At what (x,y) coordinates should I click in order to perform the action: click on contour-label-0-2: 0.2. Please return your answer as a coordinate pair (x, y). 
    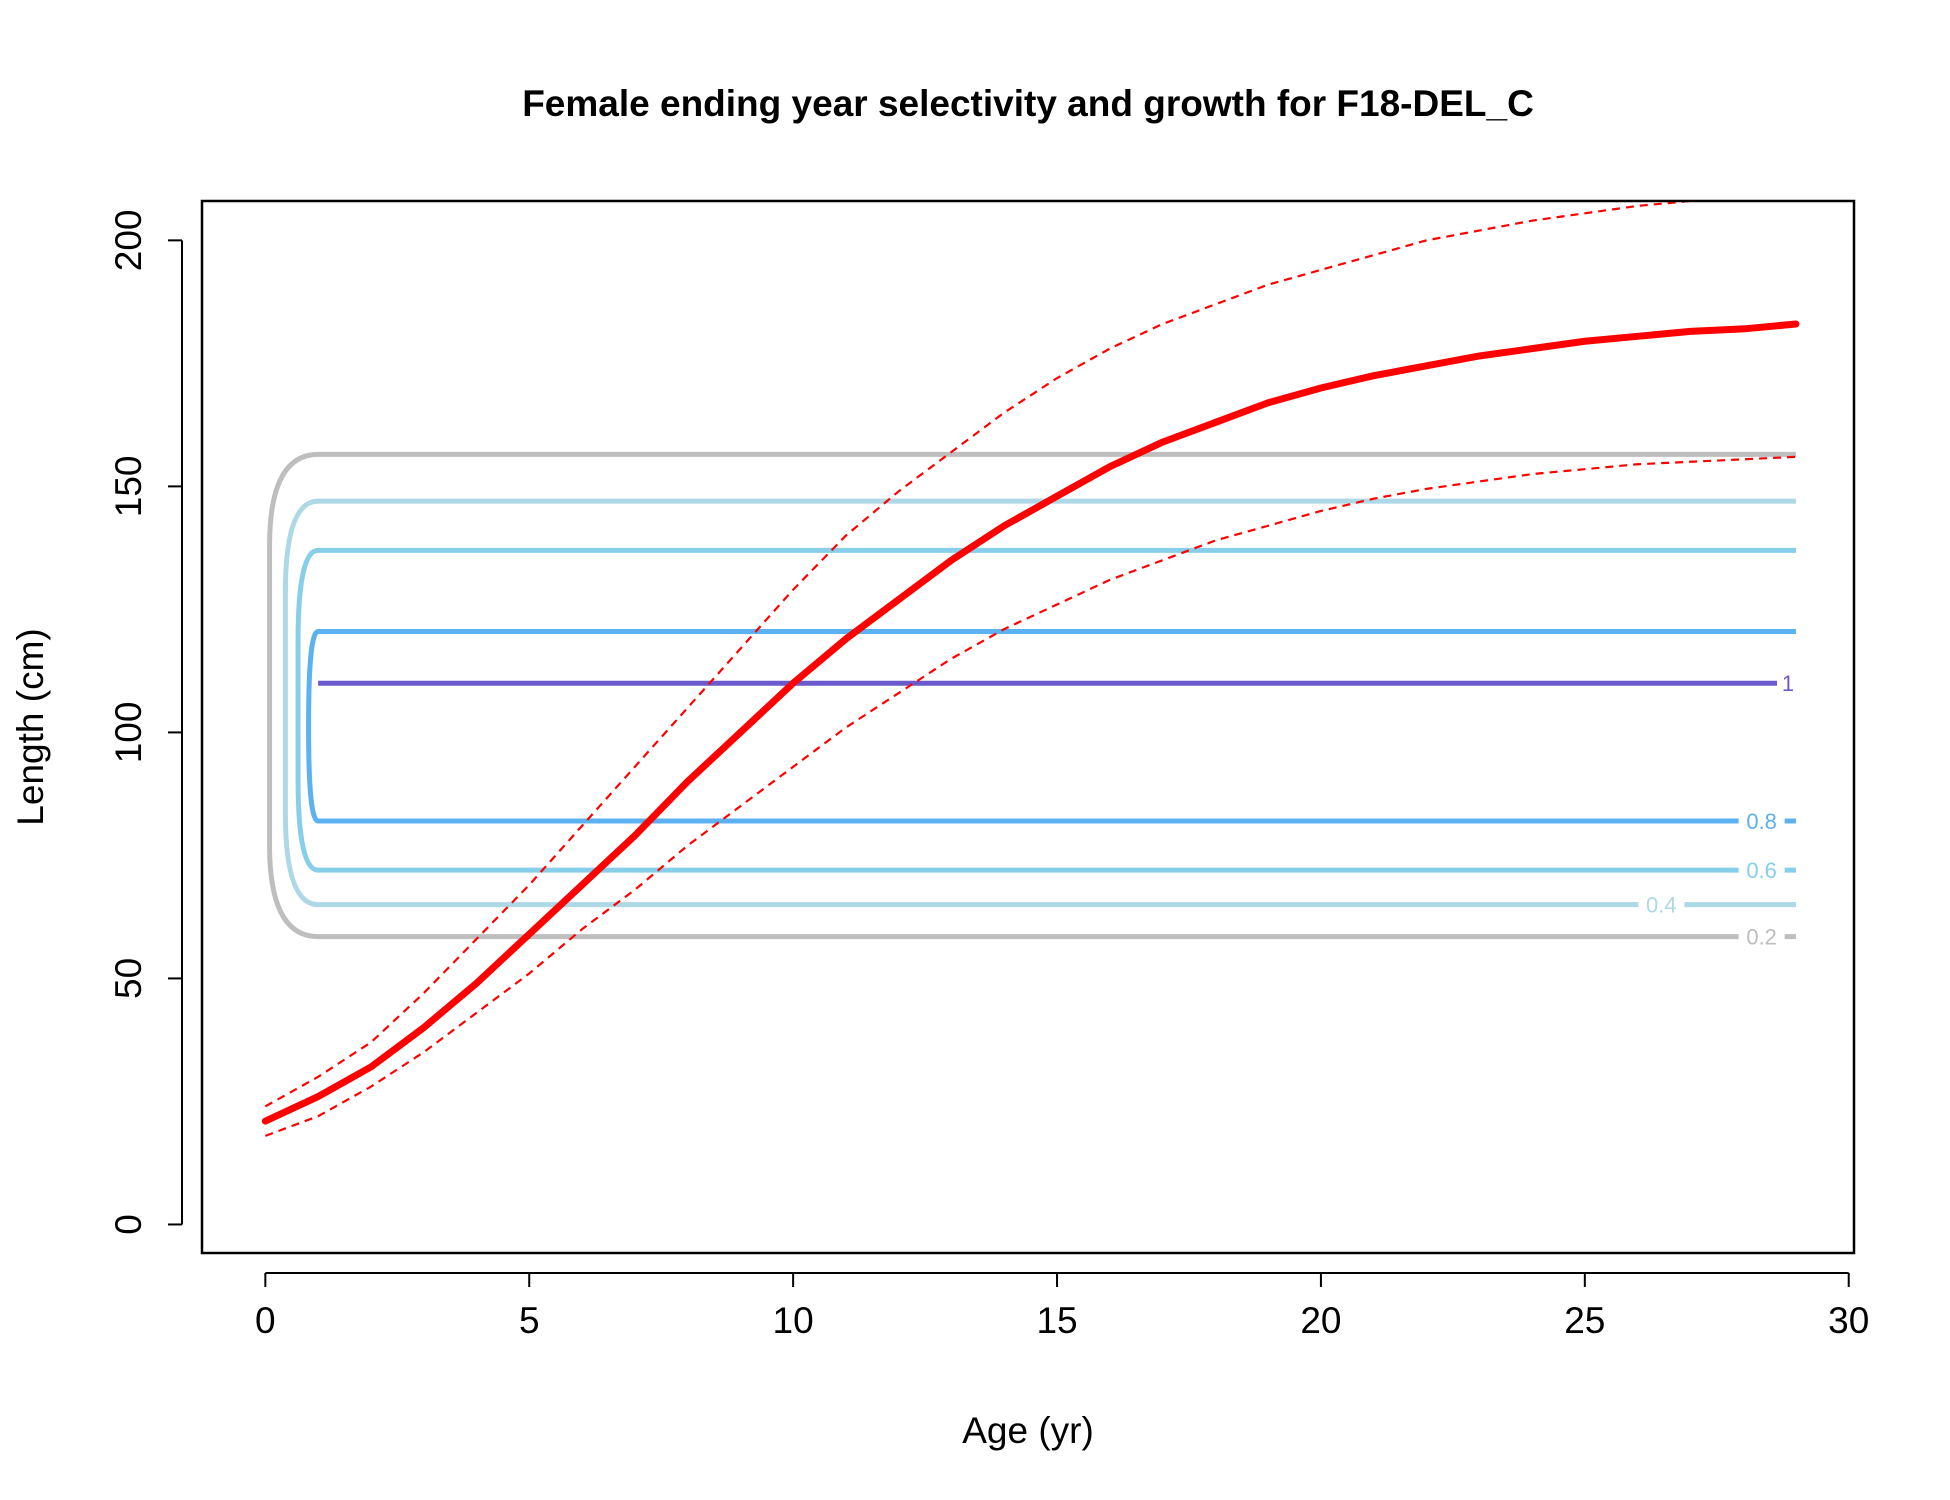
    Looking at the image, I should click on (1761, 937).